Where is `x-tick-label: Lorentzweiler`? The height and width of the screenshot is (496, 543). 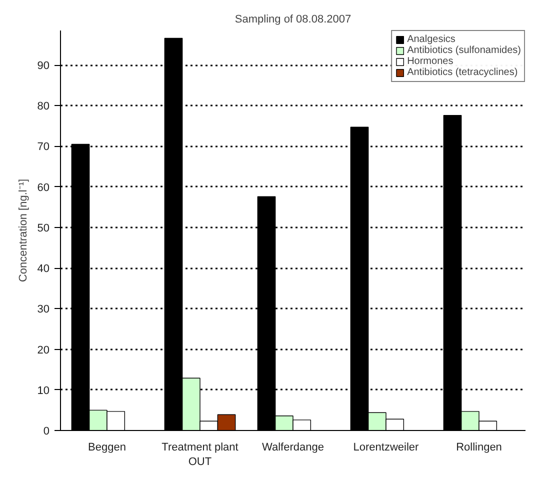
x-tick-label: Lorentzweiler is located at coordinates (386, 448).